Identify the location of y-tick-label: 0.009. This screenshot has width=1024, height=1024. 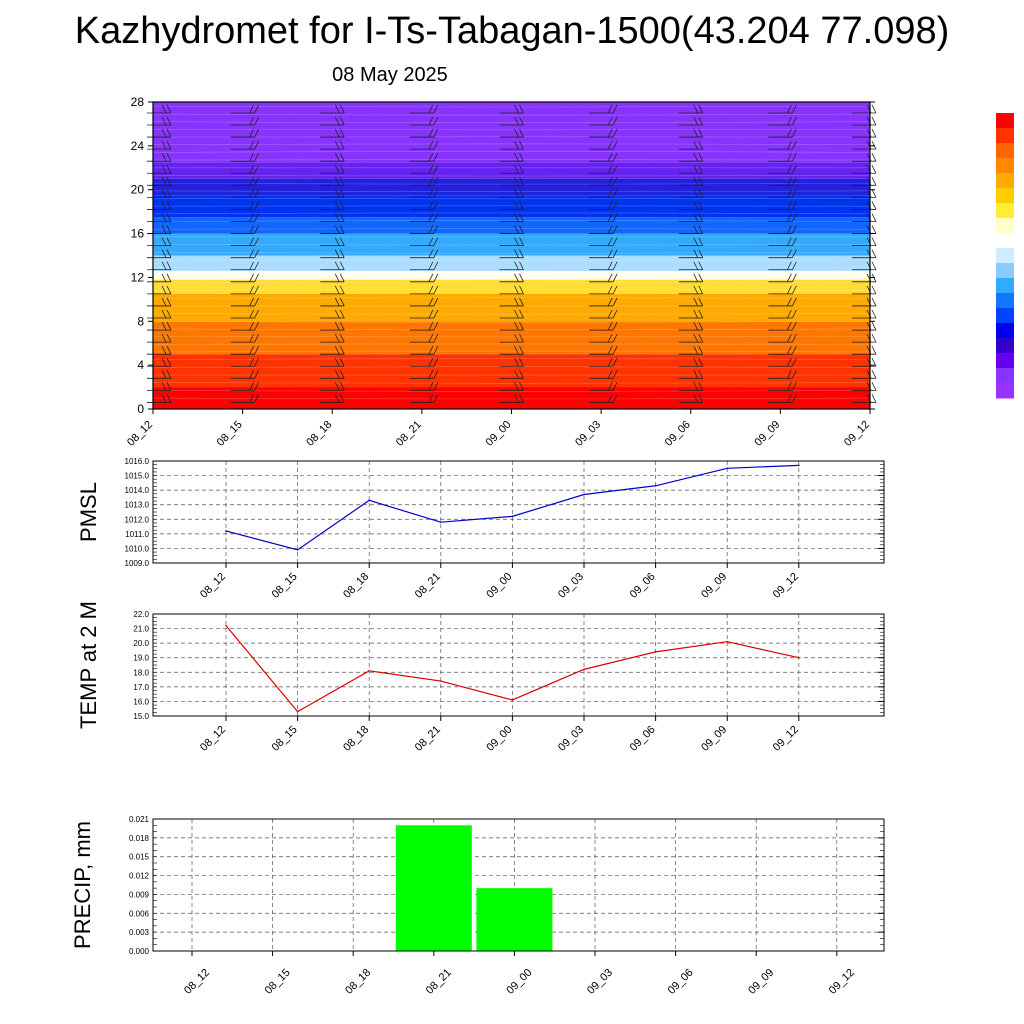
(139, 894).